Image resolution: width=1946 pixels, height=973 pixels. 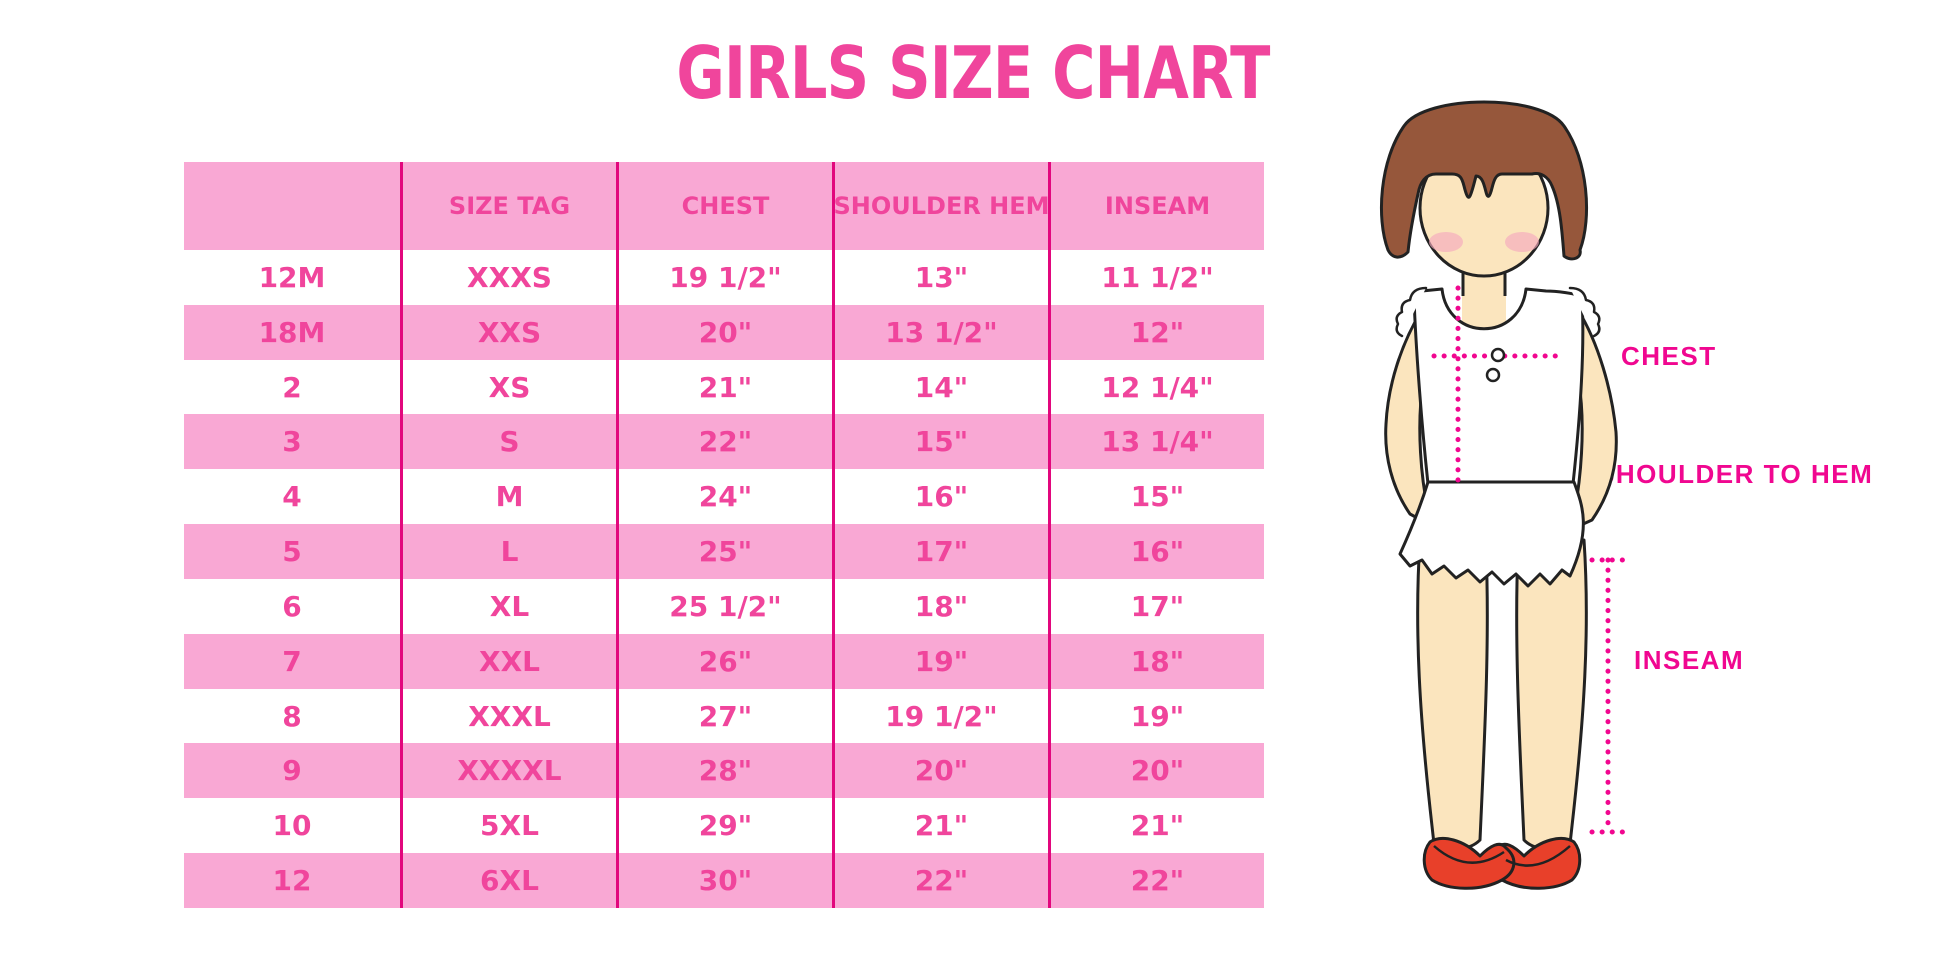 I want to click on table-cell: 28", so click(x=724, y=771).